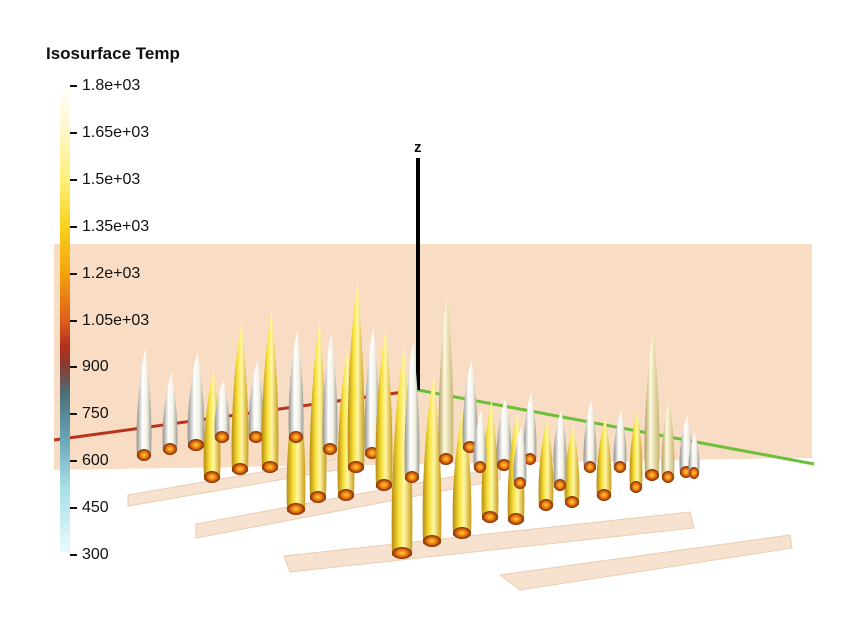 This screenshot has height=620, width=868. Describe the element at coordinates (65, 319) in the screenshot. I see `colorbar` at that location.